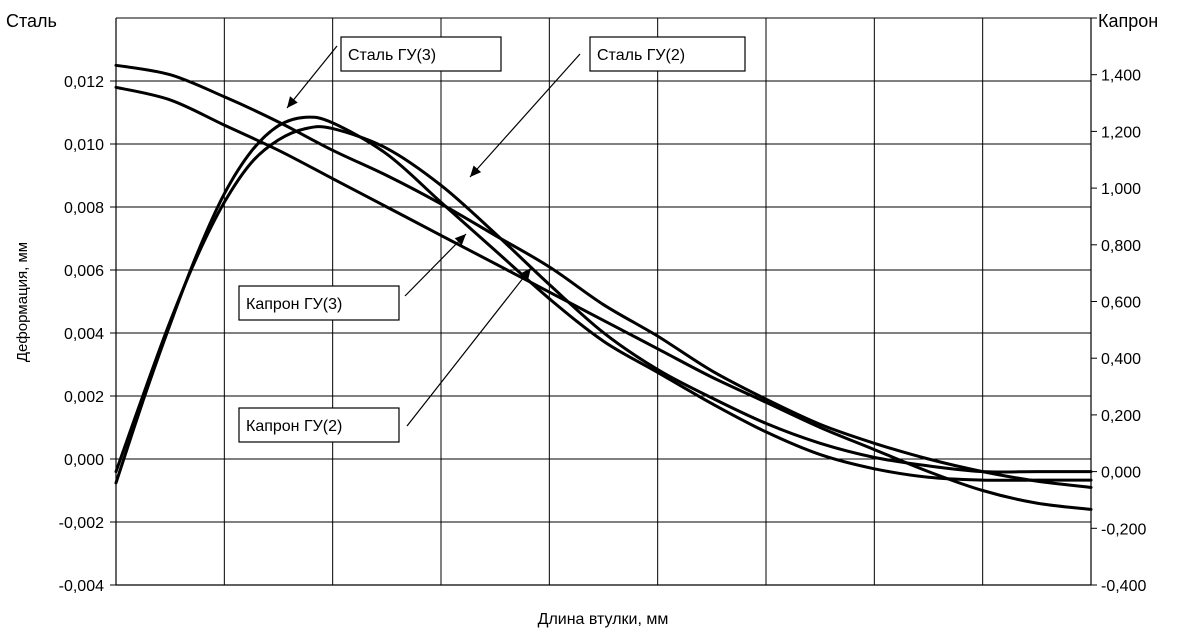 The image size is (1189, 632). I want to click on y-axis-label: Деформация, мм, so click(22, 302).